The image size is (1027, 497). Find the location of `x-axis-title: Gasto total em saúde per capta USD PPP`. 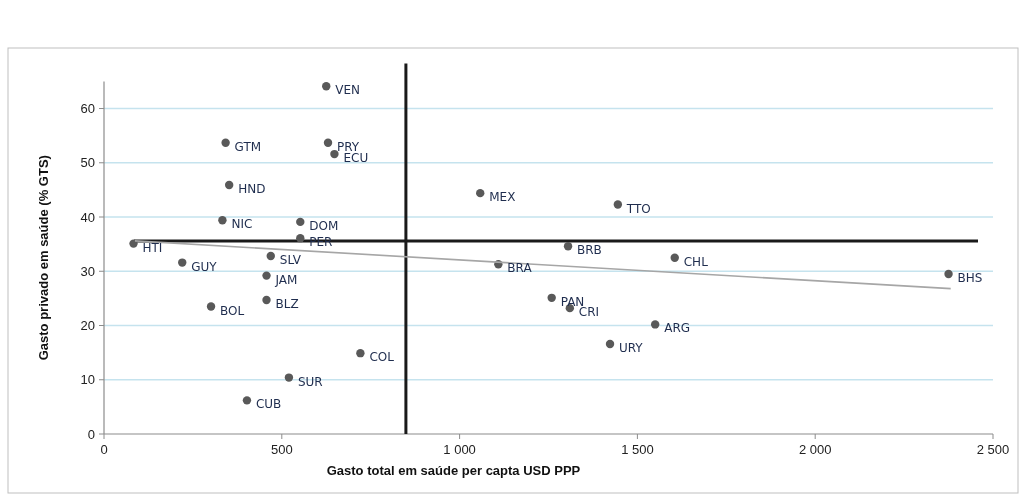

x-axis-title: Gasto total em saúde per capta USD PPP is located at coordinates (453, 470).